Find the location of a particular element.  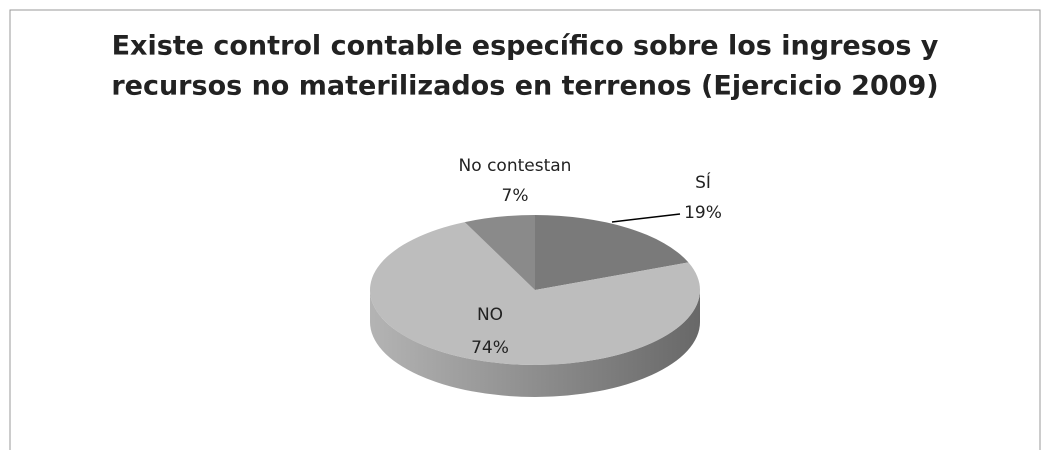

slice-label: No contestan is located at coordinates (515, 166).